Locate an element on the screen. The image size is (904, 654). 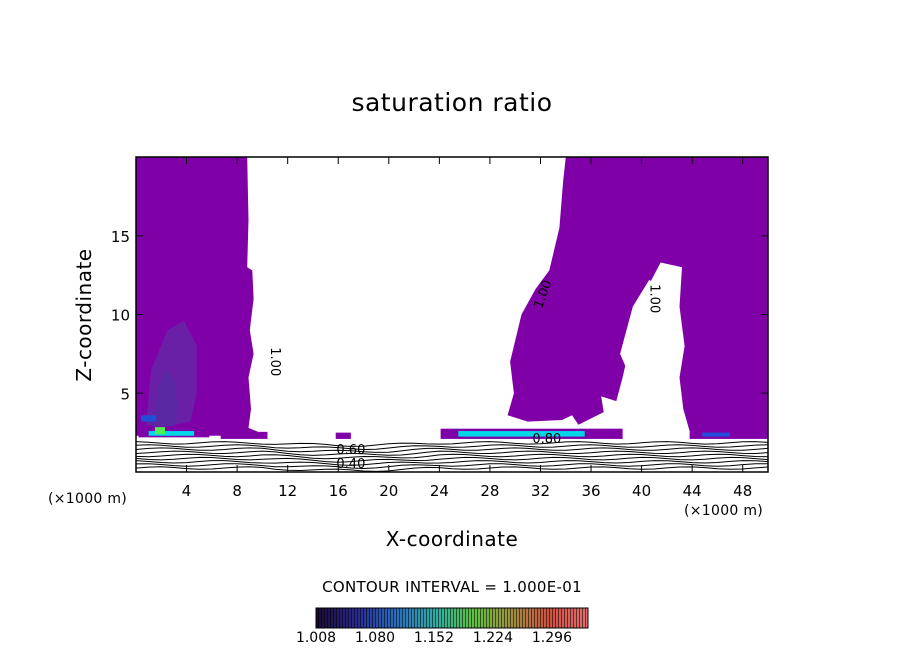
x-tick-label: 8 is located at coordinates (237, 491).